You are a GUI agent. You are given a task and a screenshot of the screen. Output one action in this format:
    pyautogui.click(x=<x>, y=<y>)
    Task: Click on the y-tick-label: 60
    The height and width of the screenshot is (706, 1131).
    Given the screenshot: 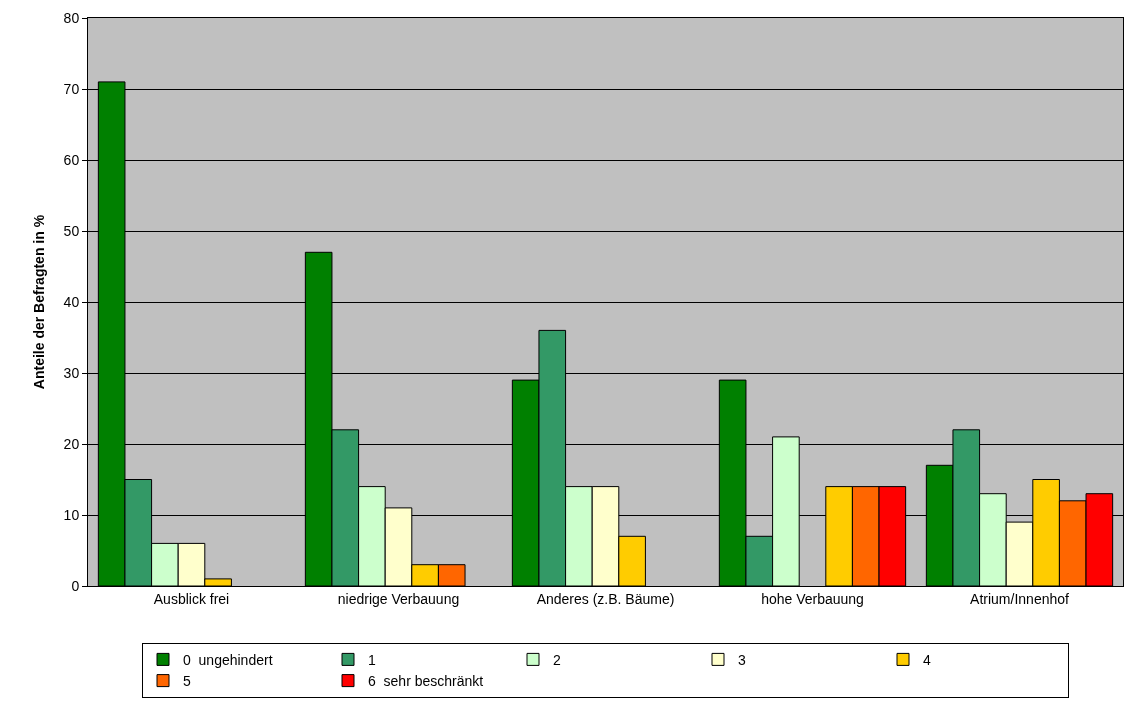 What is the action you would take?
    pyautogui.click(x=71, y=159)
    